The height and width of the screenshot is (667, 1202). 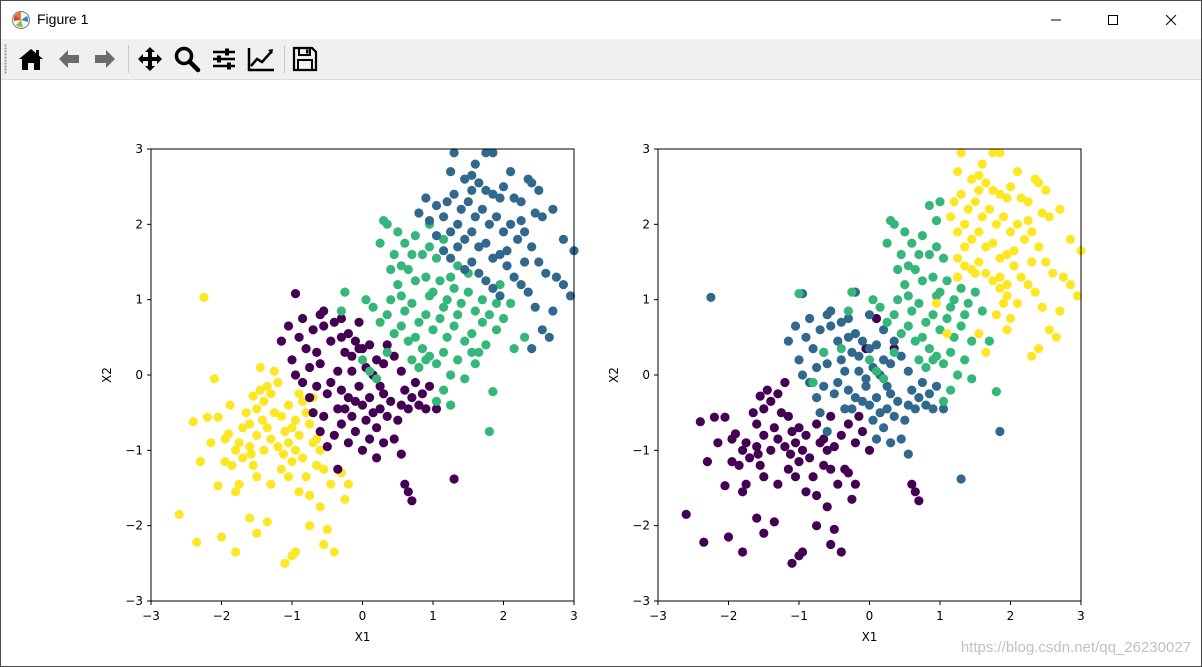 I want to click on y-tick-label: 1, so click(x=139, y=300).